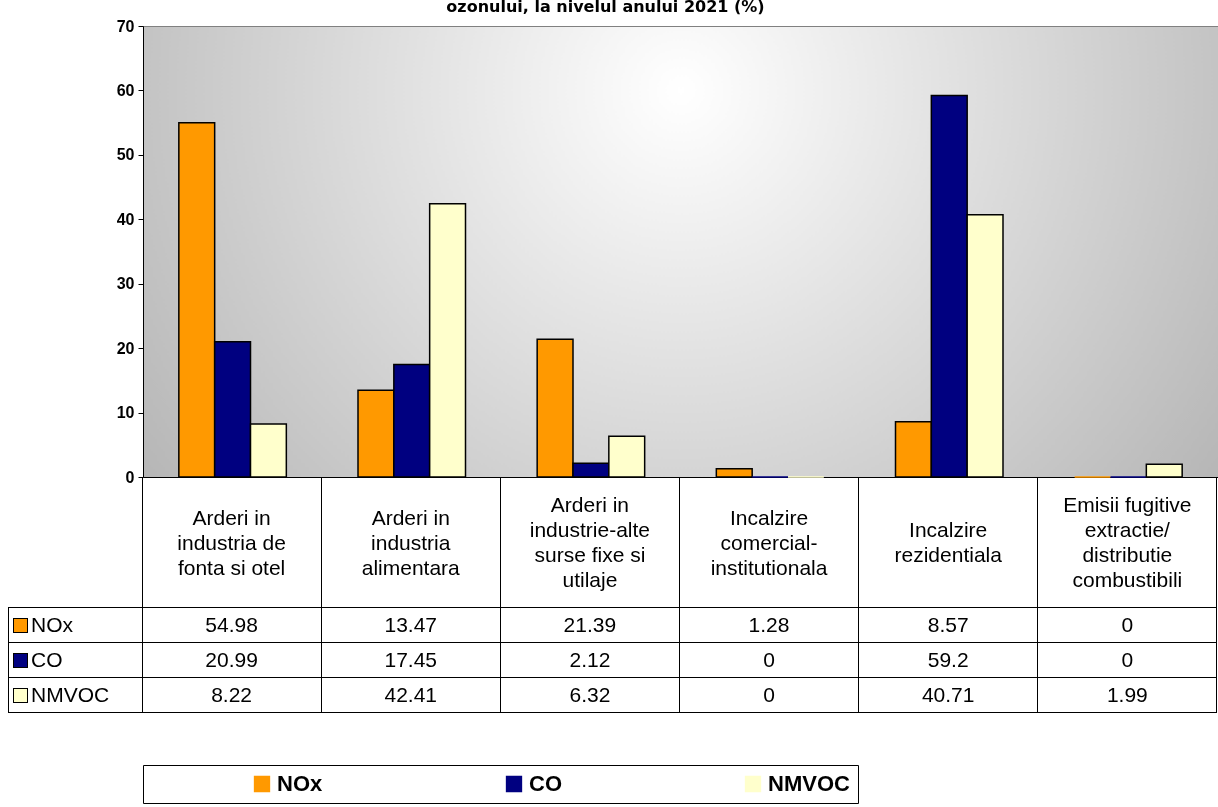 The height and width of the screenshot is (807, 1218). Describe the element at coordinates (1127, 542) in the screenshot. I see `x-tick-label: Emisii fugitive extractie/ distributie combustibili` at that location.